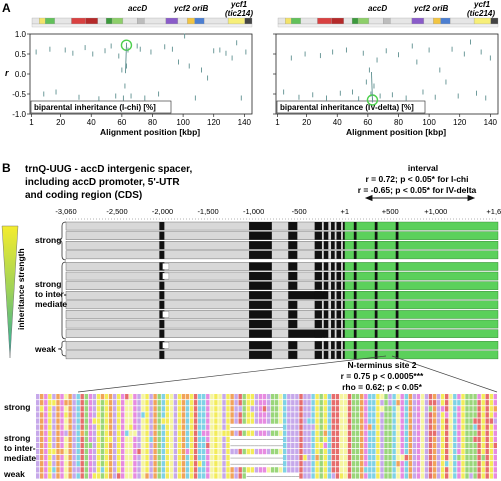  I want to click on x-tick-label: 60, so click(121, 122).